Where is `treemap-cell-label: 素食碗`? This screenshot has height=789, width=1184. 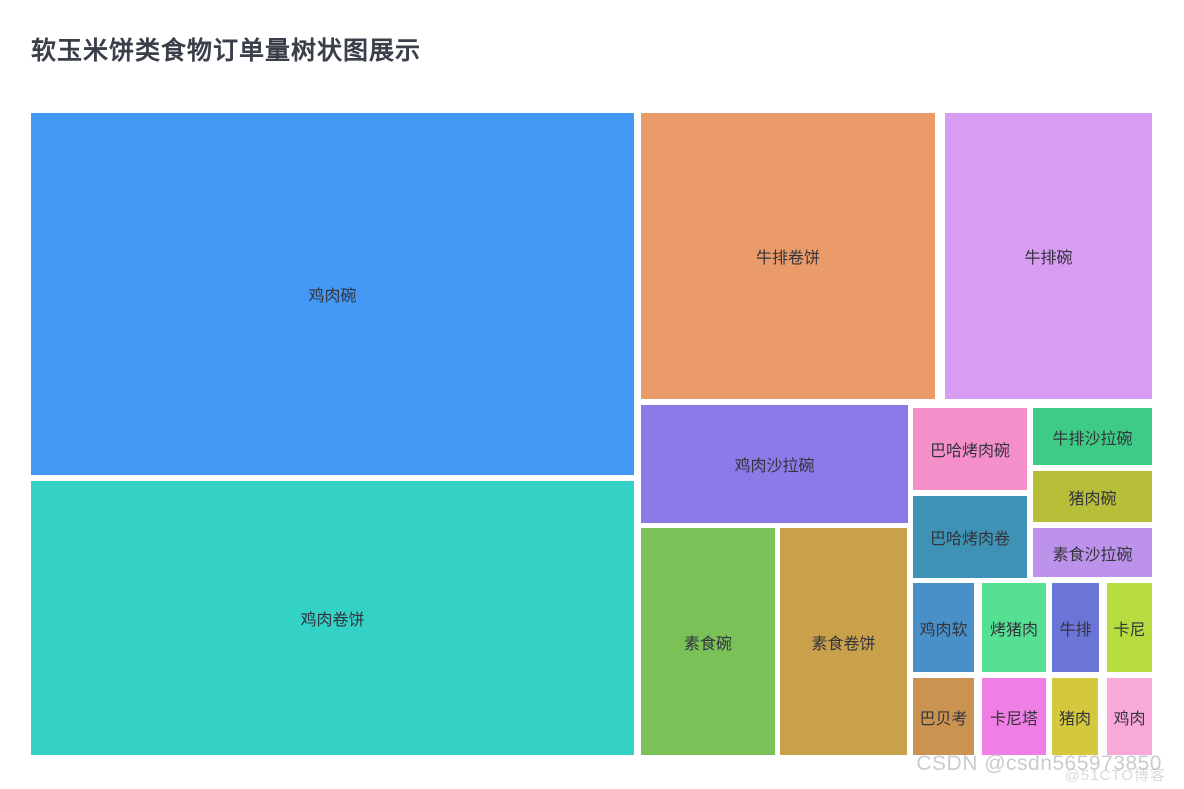 treemap-cell-label: 素食碗 is located at coordinates (707, 644).